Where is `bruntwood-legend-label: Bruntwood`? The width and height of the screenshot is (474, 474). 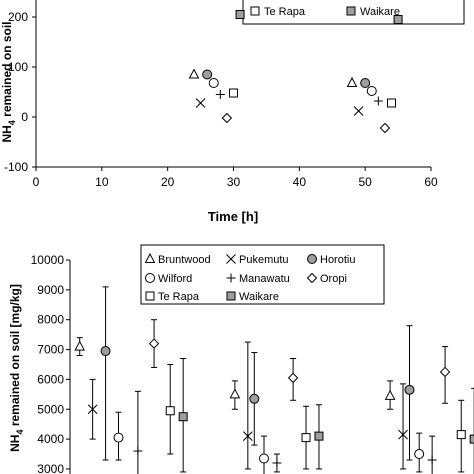
bruntwood-legend-label: Bruntwood is located at coordinates (184, 260).